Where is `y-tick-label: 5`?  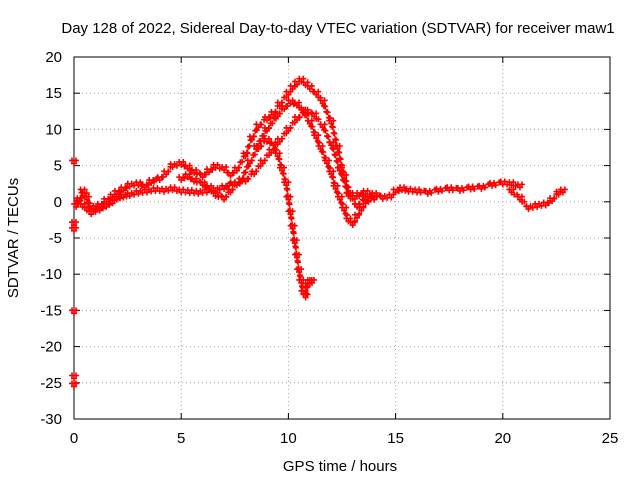 y-tick-label: 5 is located at coordinates (58, 166).